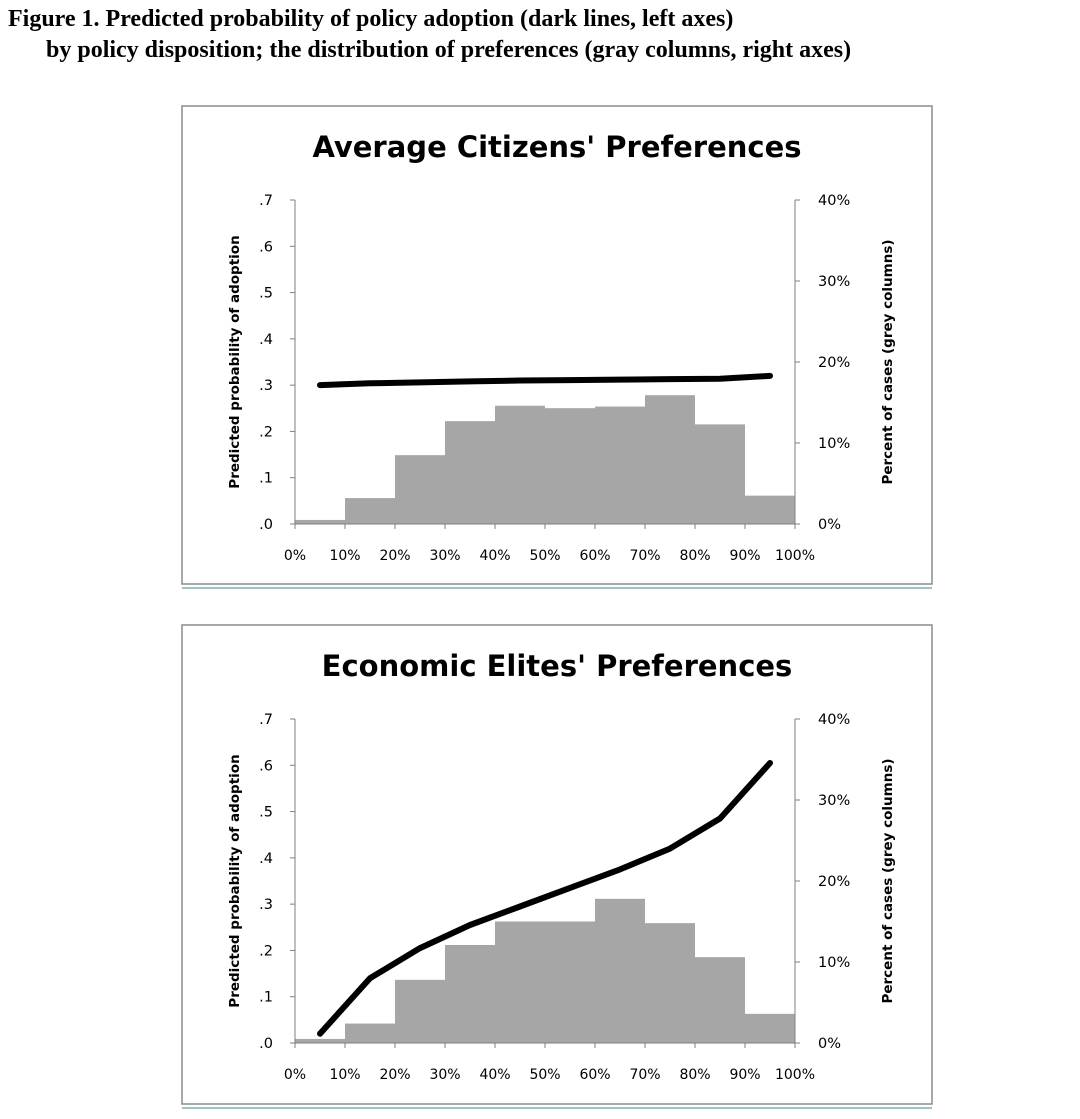 The image size is (1080, 1119). What do you see at coordinates (694, 556) in the screenshot?
I see `chart-1-x-tick-label-8: 80%` at bounding box center [694, 556].